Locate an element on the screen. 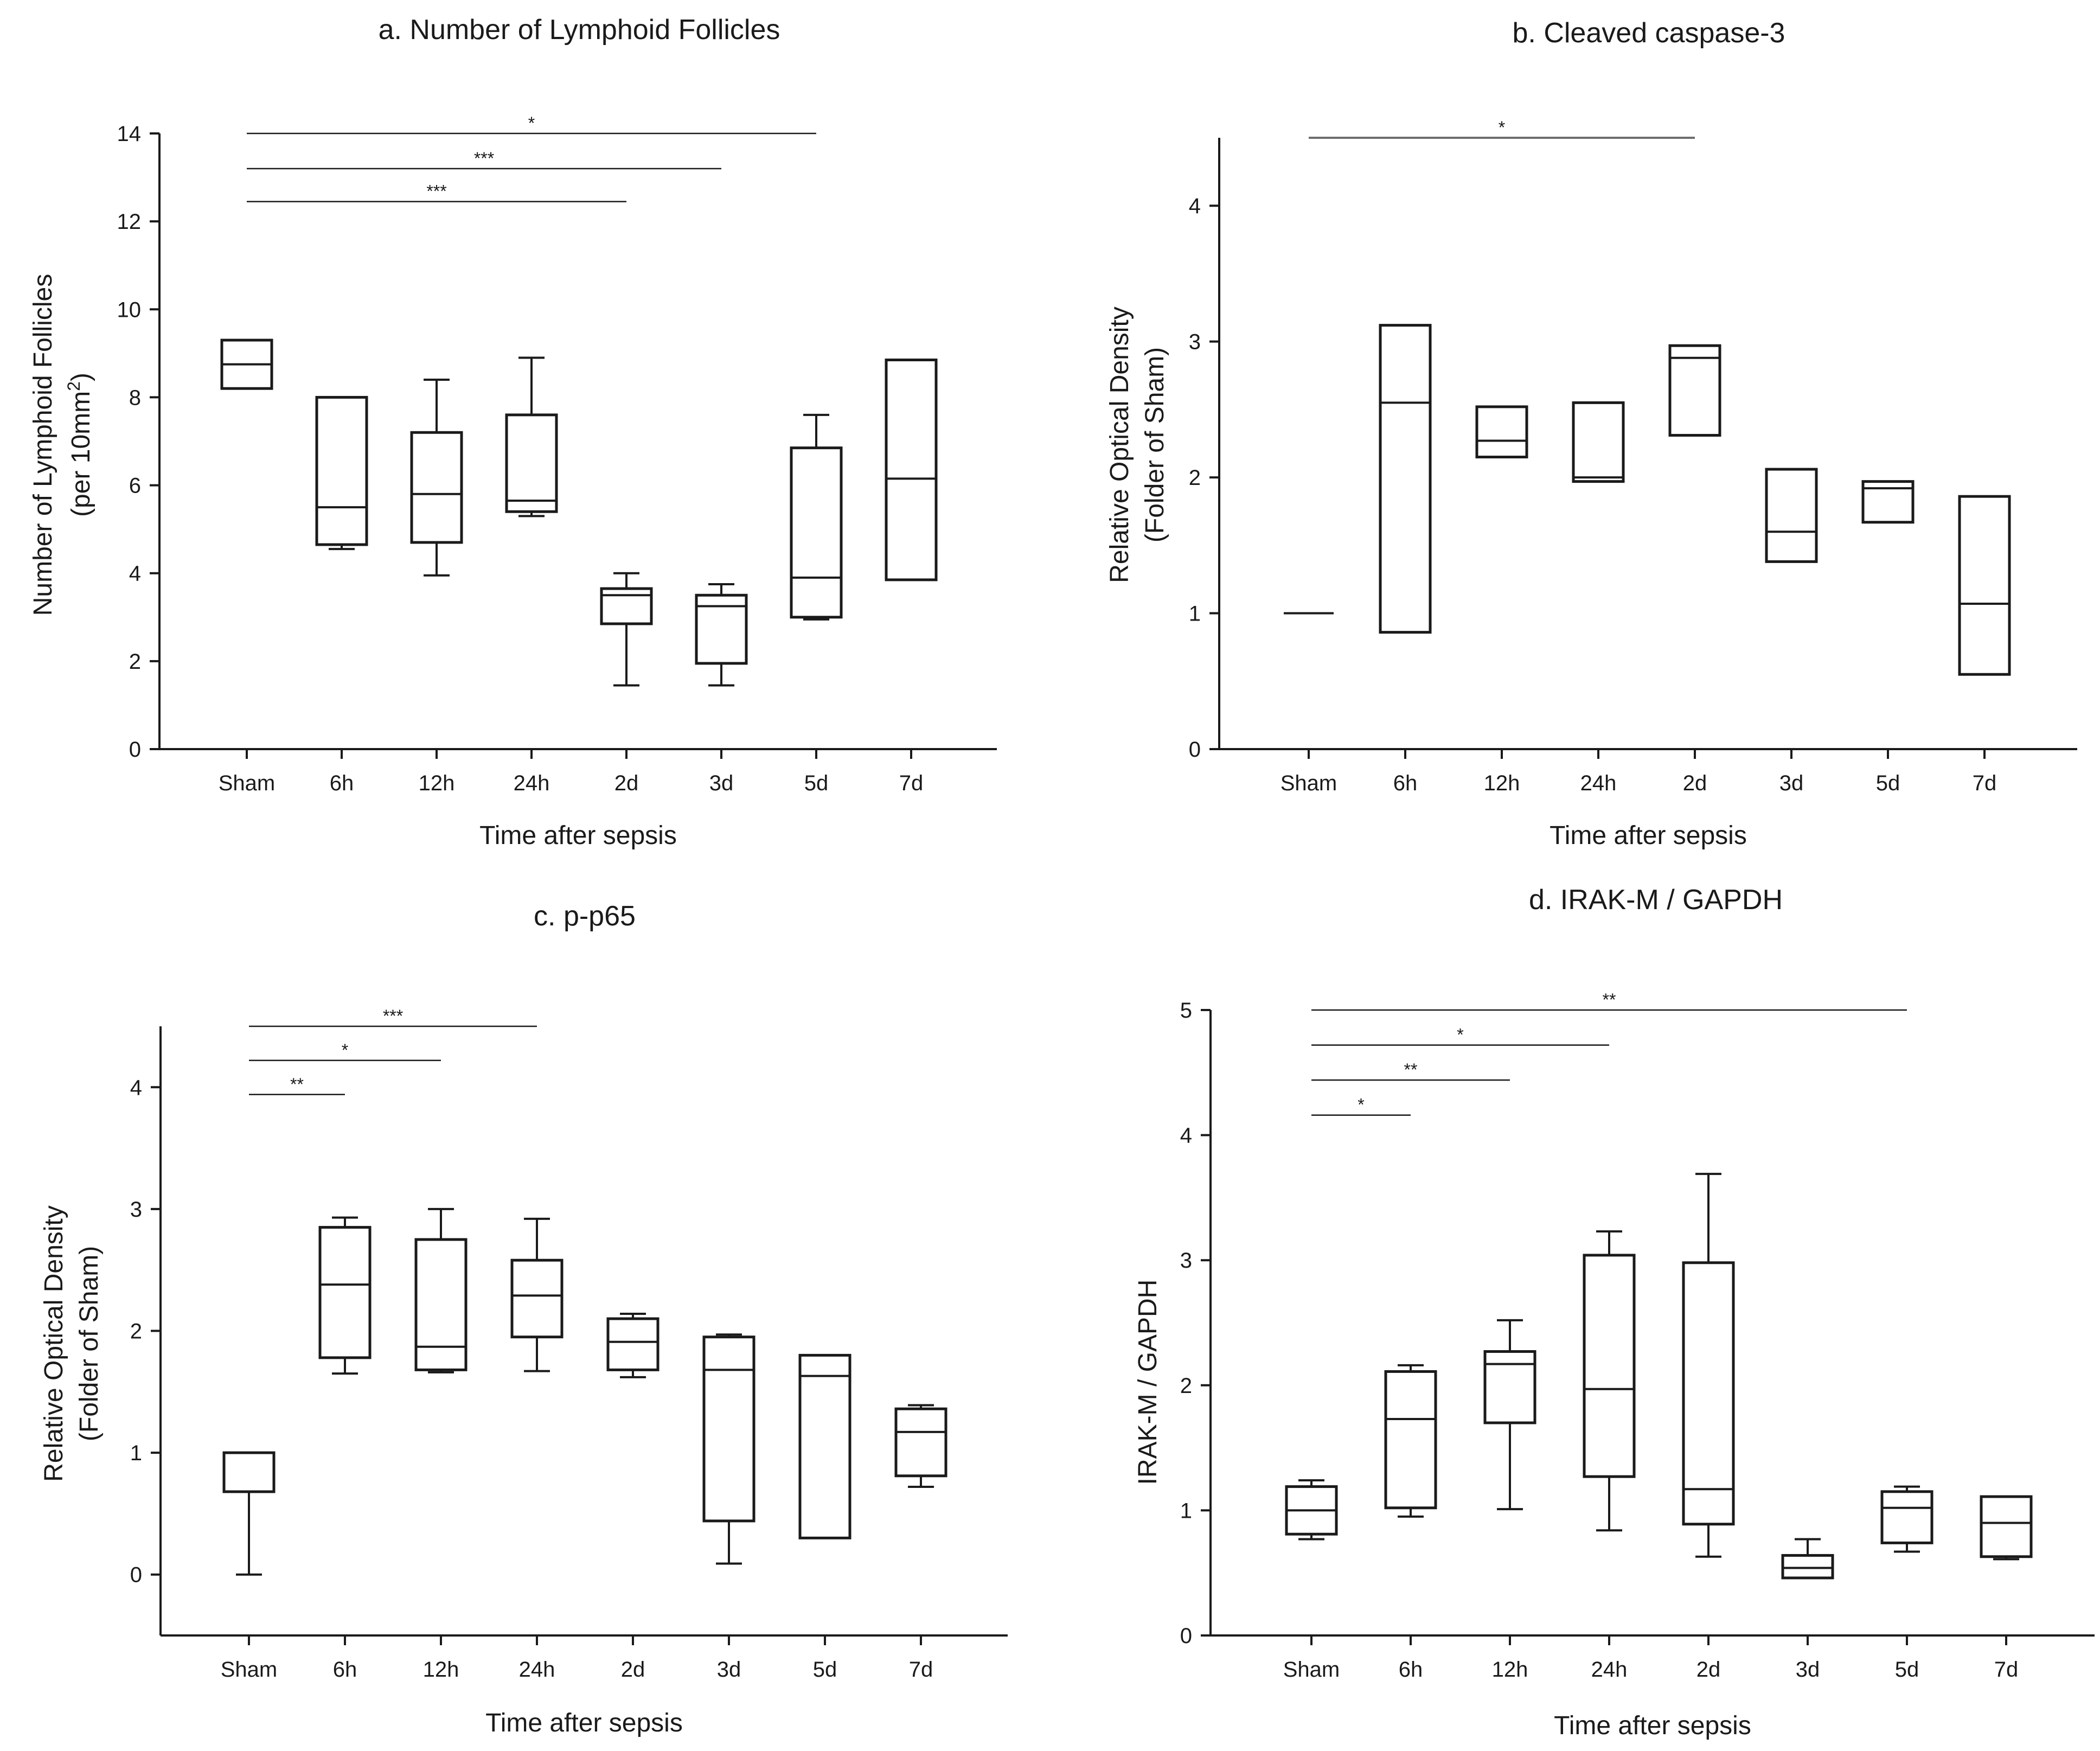  y-axis-title: Relative Optical Density is located at coordinates (1119, 444).